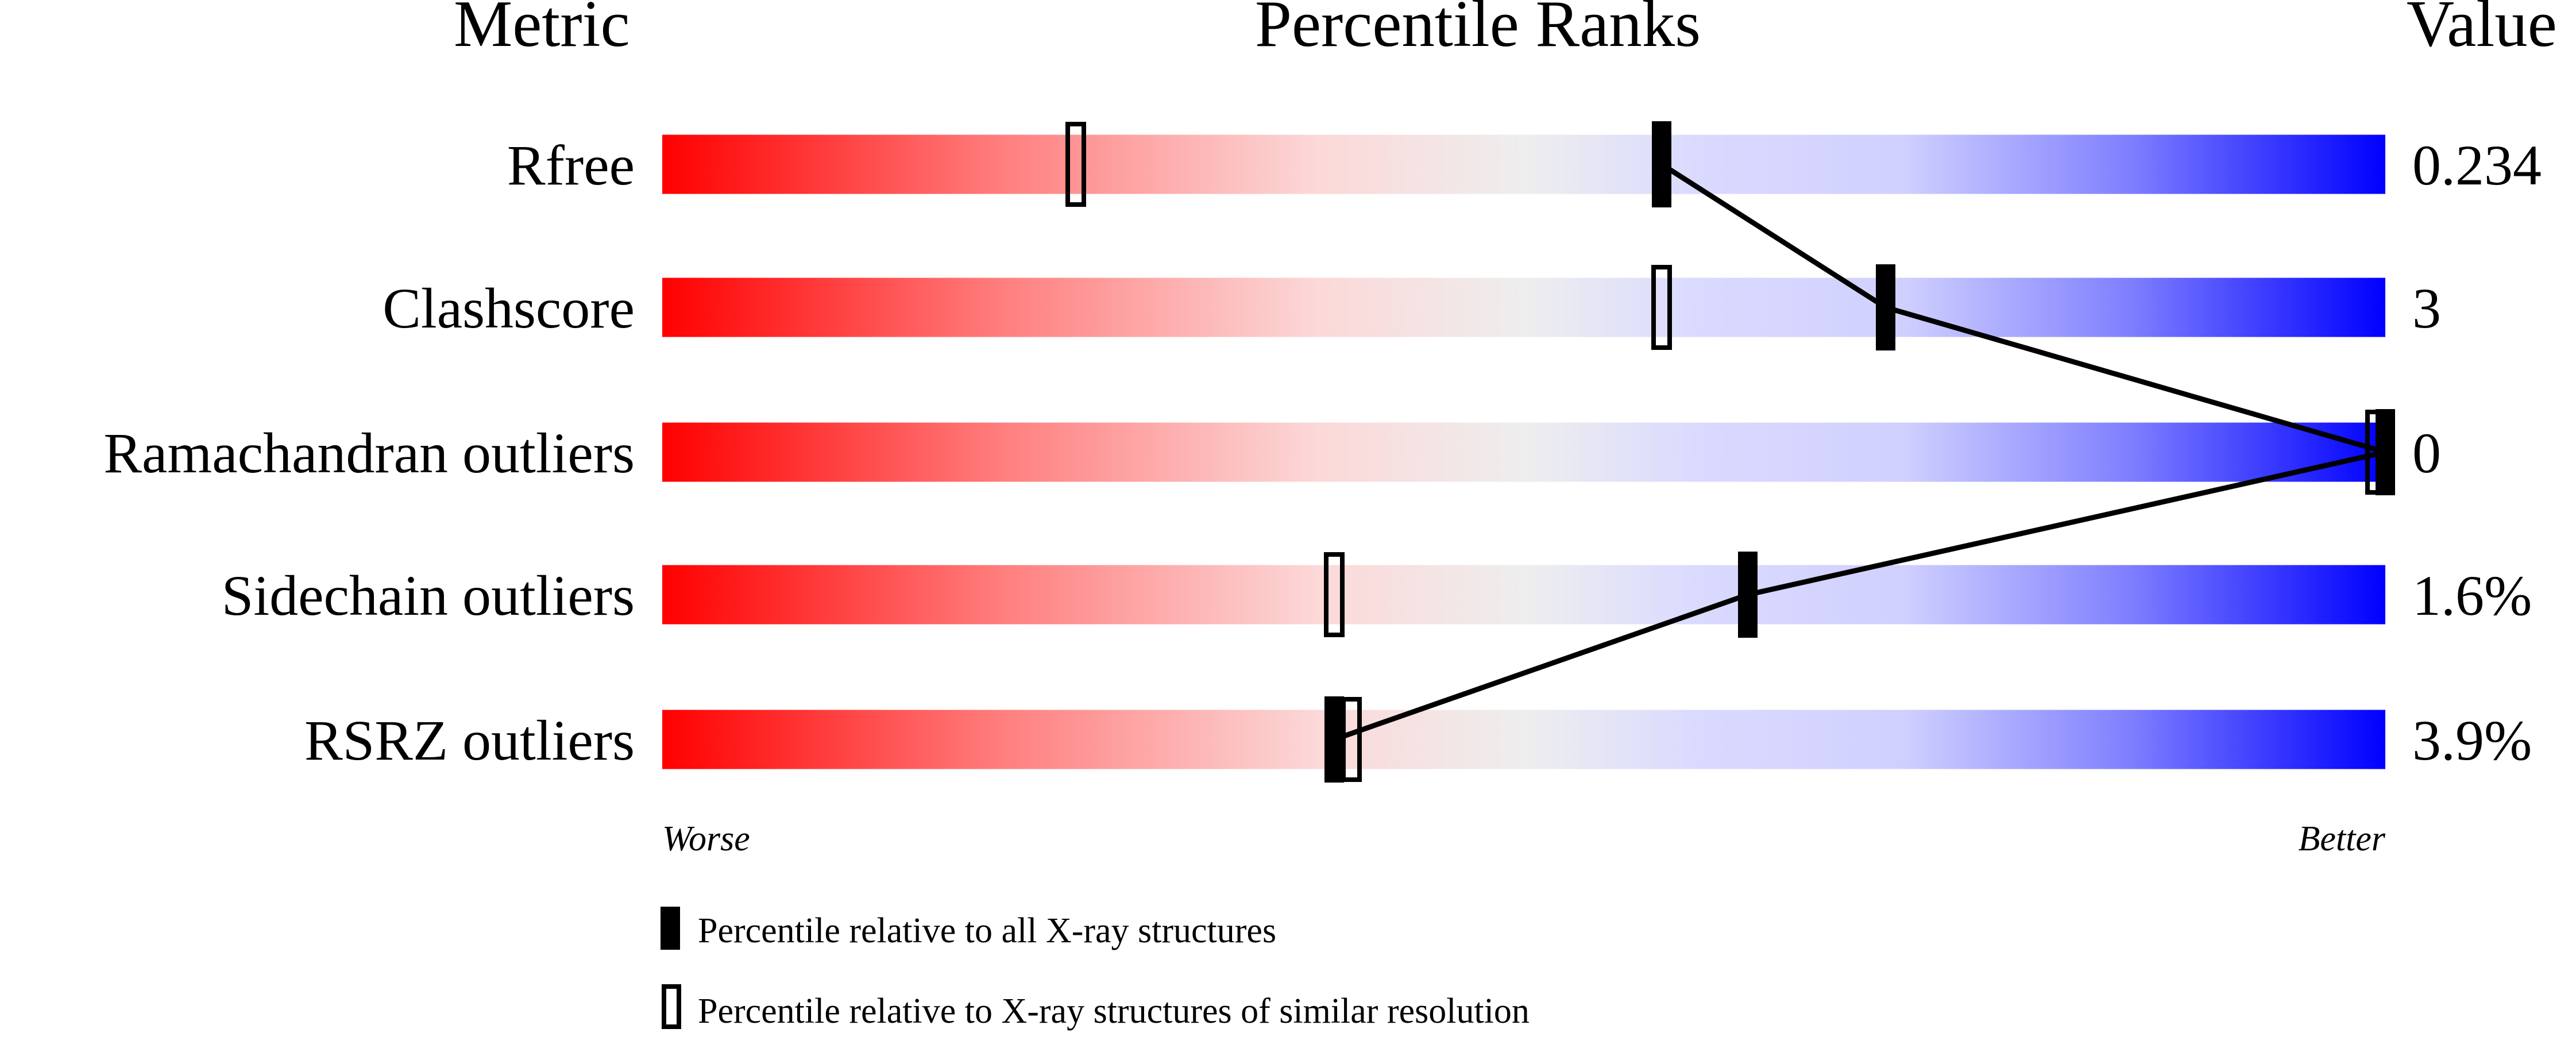 This screenshot has height=1048, width=2576. What do you see at coordinates (469, 740) in the screenshot?
I see `metric-label: RSRZ outliers` at bounding box center [469, 740].